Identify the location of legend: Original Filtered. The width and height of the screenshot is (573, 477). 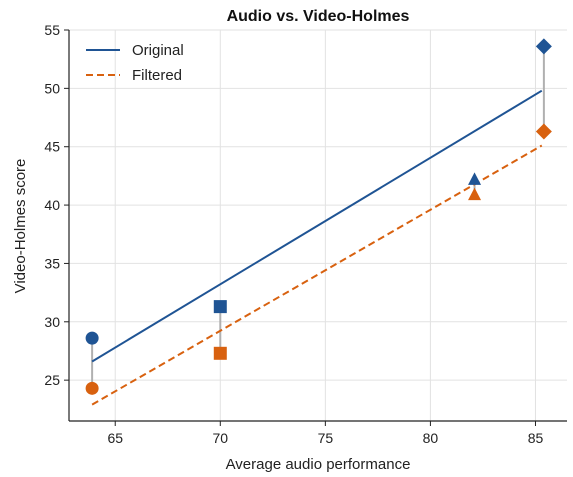
(135, 63).